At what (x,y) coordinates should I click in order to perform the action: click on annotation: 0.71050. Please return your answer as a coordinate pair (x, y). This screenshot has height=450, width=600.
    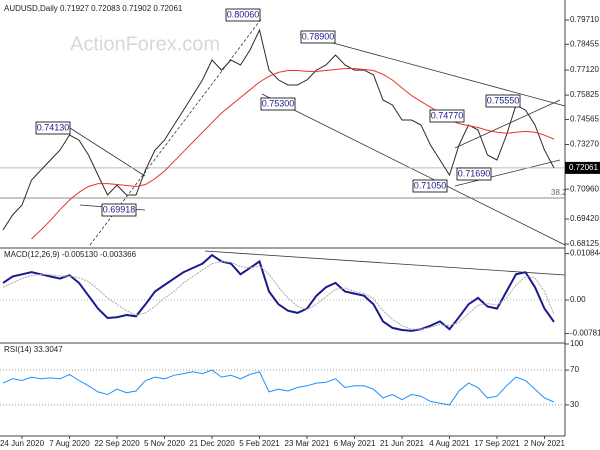
    Looking at the image, I should click on (430, 185).